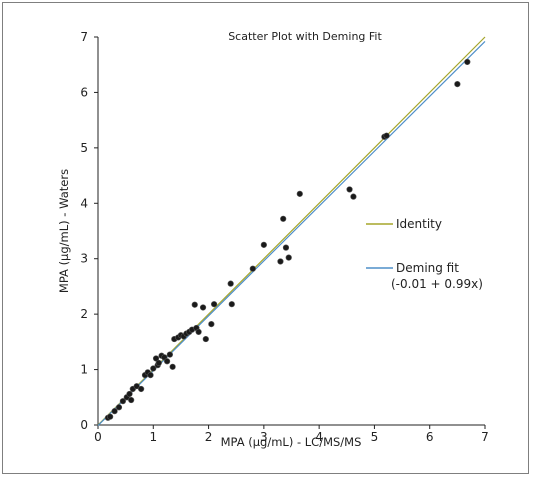  What do you see at coordinates (305, 36) in the screenshot?
I see `chart-title: Scatter Plot with Deming Fit` at bounding box center [305, 36].